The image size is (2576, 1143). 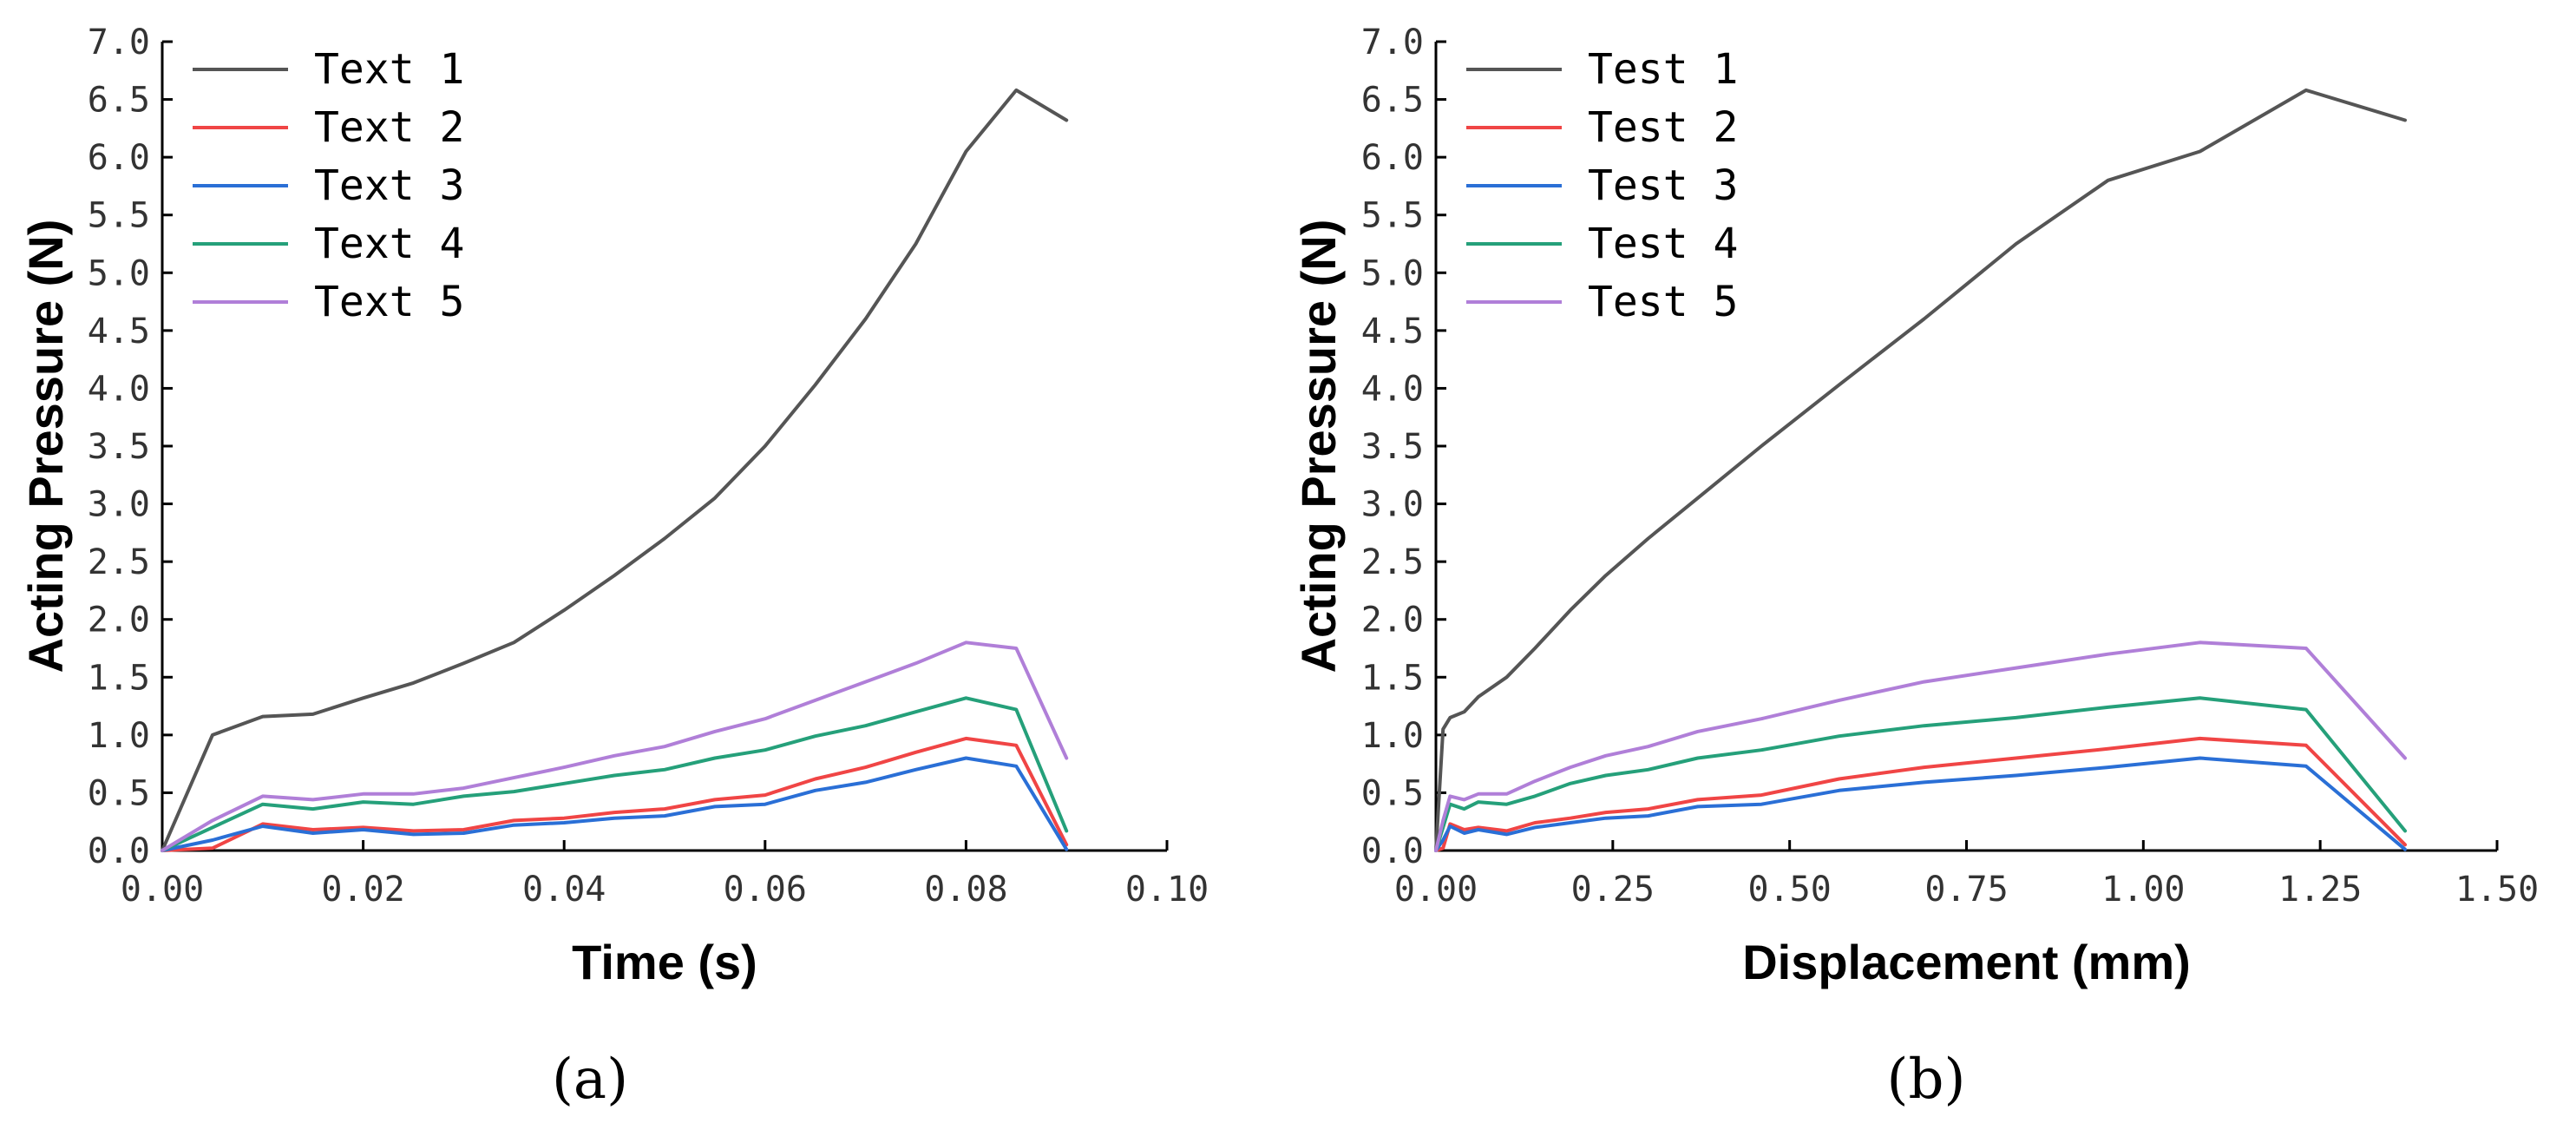 I want to click on x-tick-label: 1.00, so click(x=2143, y=890).